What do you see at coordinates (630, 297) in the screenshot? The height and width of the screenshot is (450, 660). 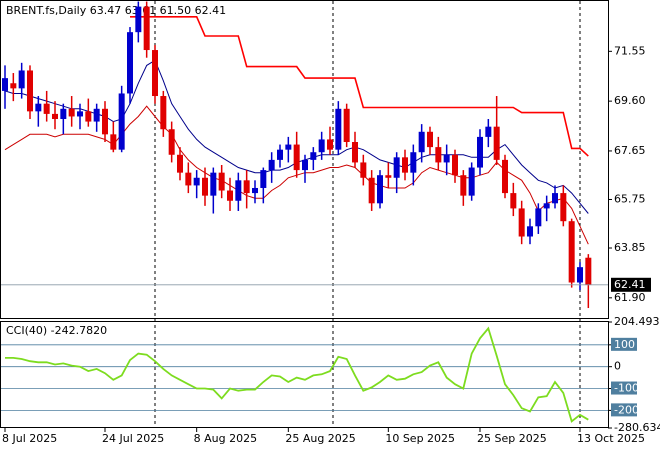 I see `y-tick-label: 61.90` at bounding box center [630, 297].